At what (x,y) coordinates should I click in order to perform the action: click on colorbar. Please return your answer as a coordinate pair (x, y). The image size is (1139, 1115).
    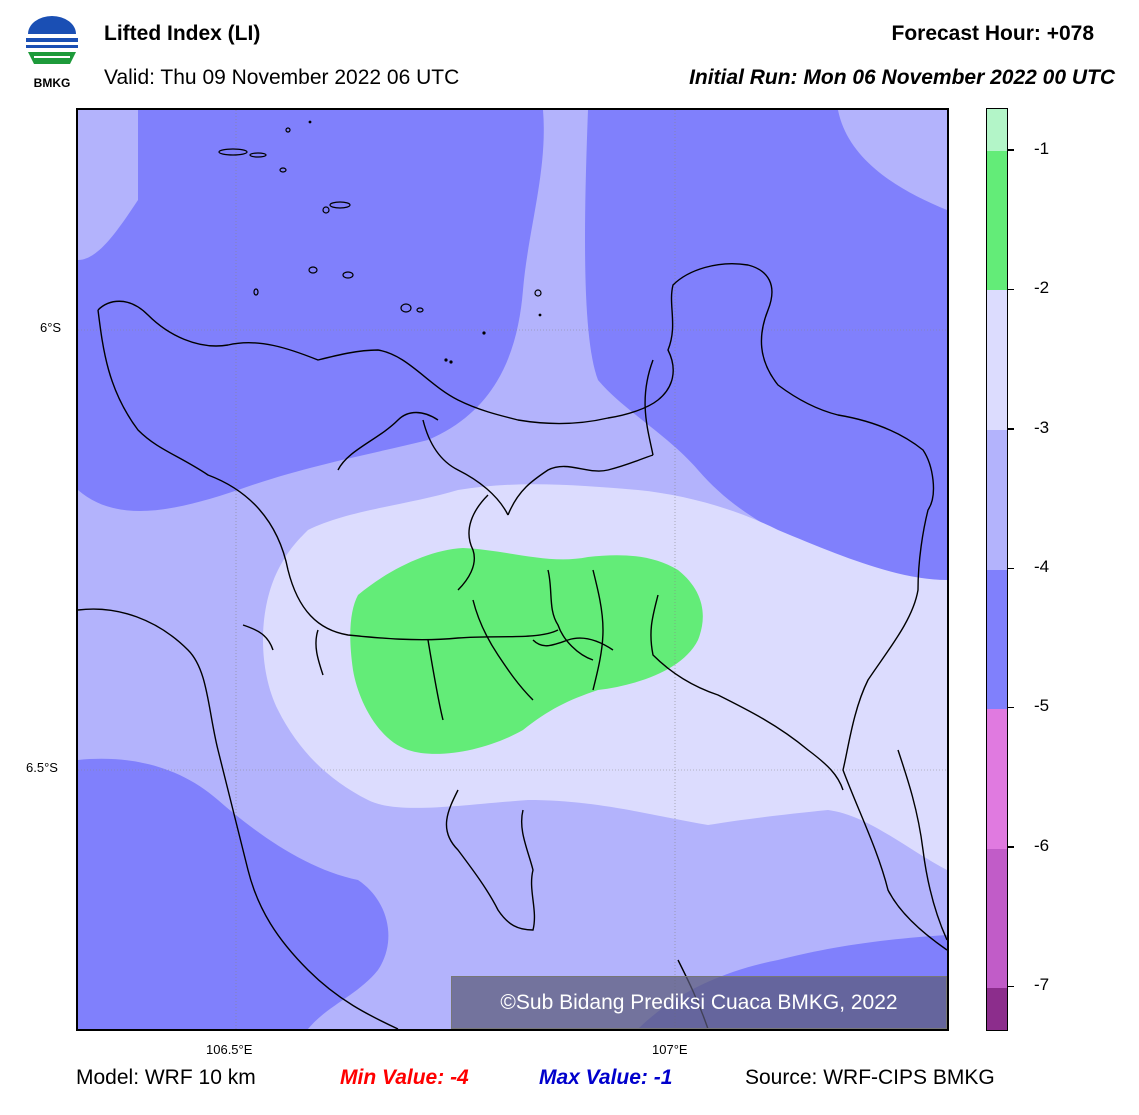
    Looking at the image, I should click on (997, 569).